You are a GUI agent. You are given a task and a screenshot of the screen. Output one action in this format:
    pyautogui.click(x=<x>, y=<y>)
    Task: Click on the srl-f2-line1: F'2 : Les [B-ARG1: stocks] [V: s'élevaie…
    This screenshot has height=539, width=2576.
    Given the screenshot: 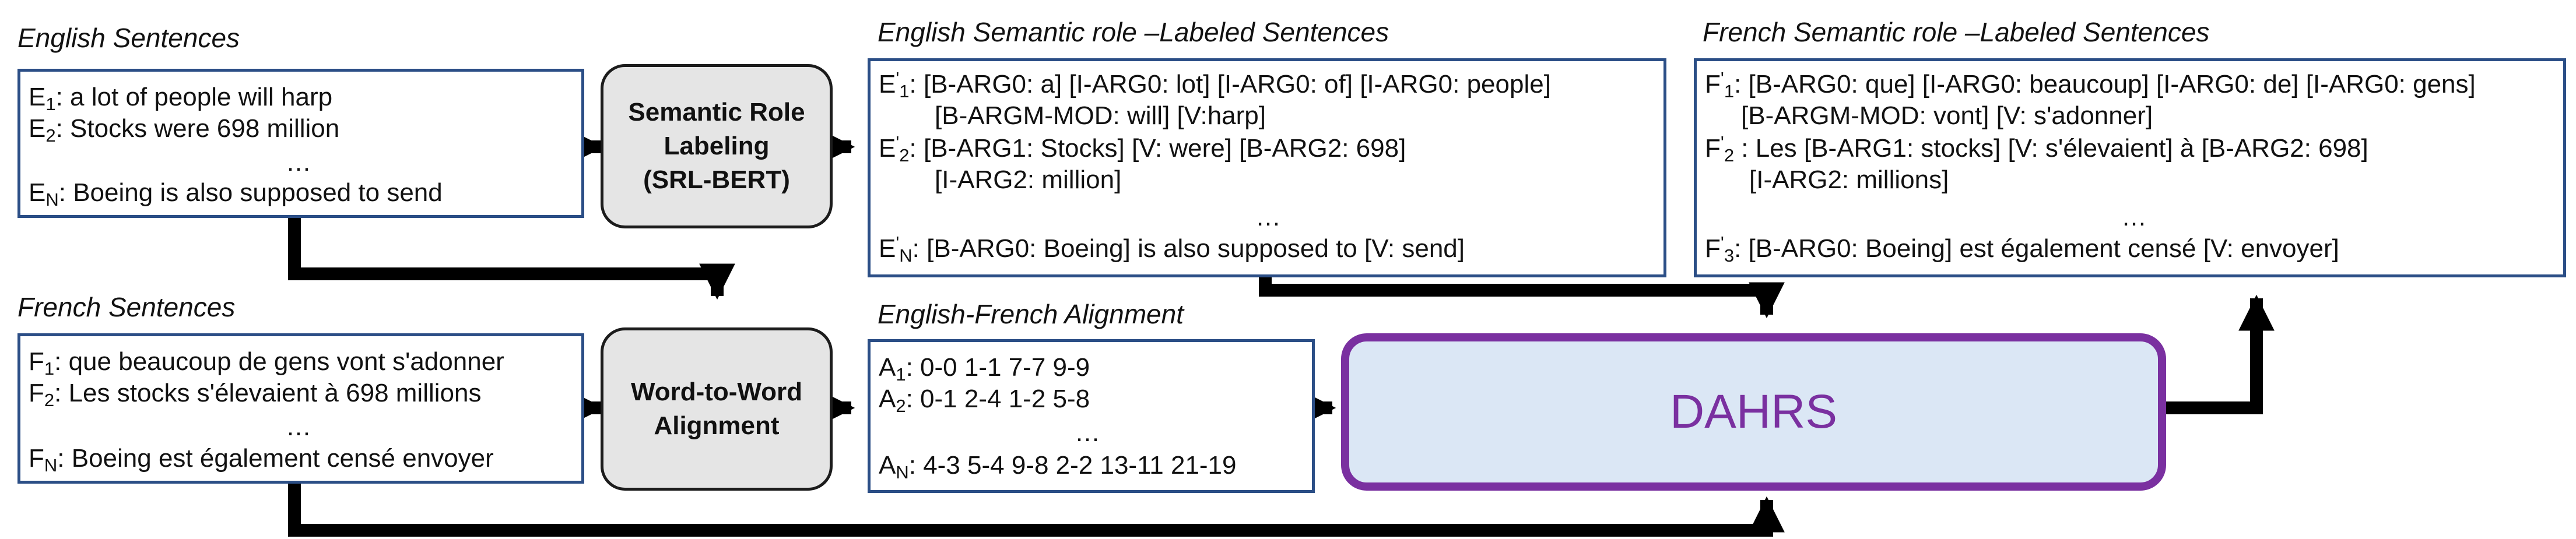 What is the action you would take?
    pyautogui.click(x=2036, y=149)
    